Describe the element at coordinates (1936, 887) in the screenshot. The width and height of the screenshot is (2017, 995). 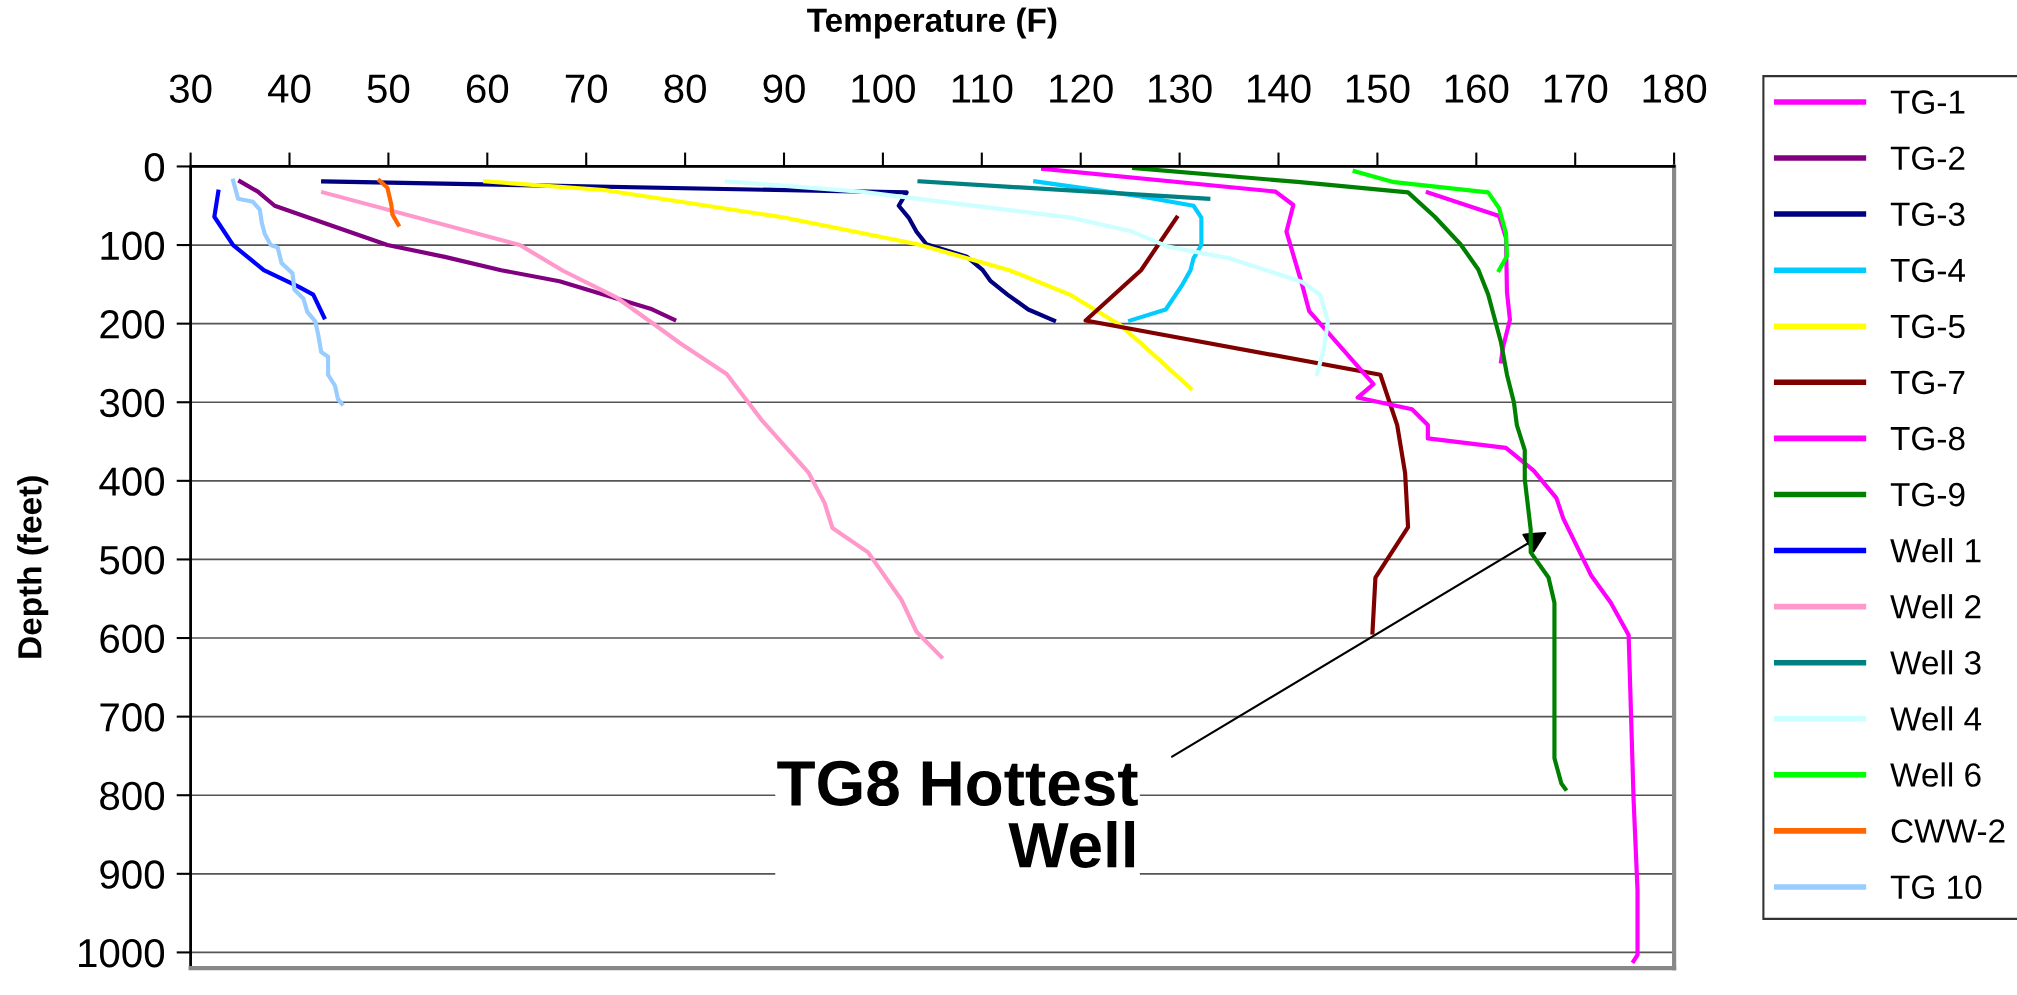
I see `legend-label: TG 10` at that location.